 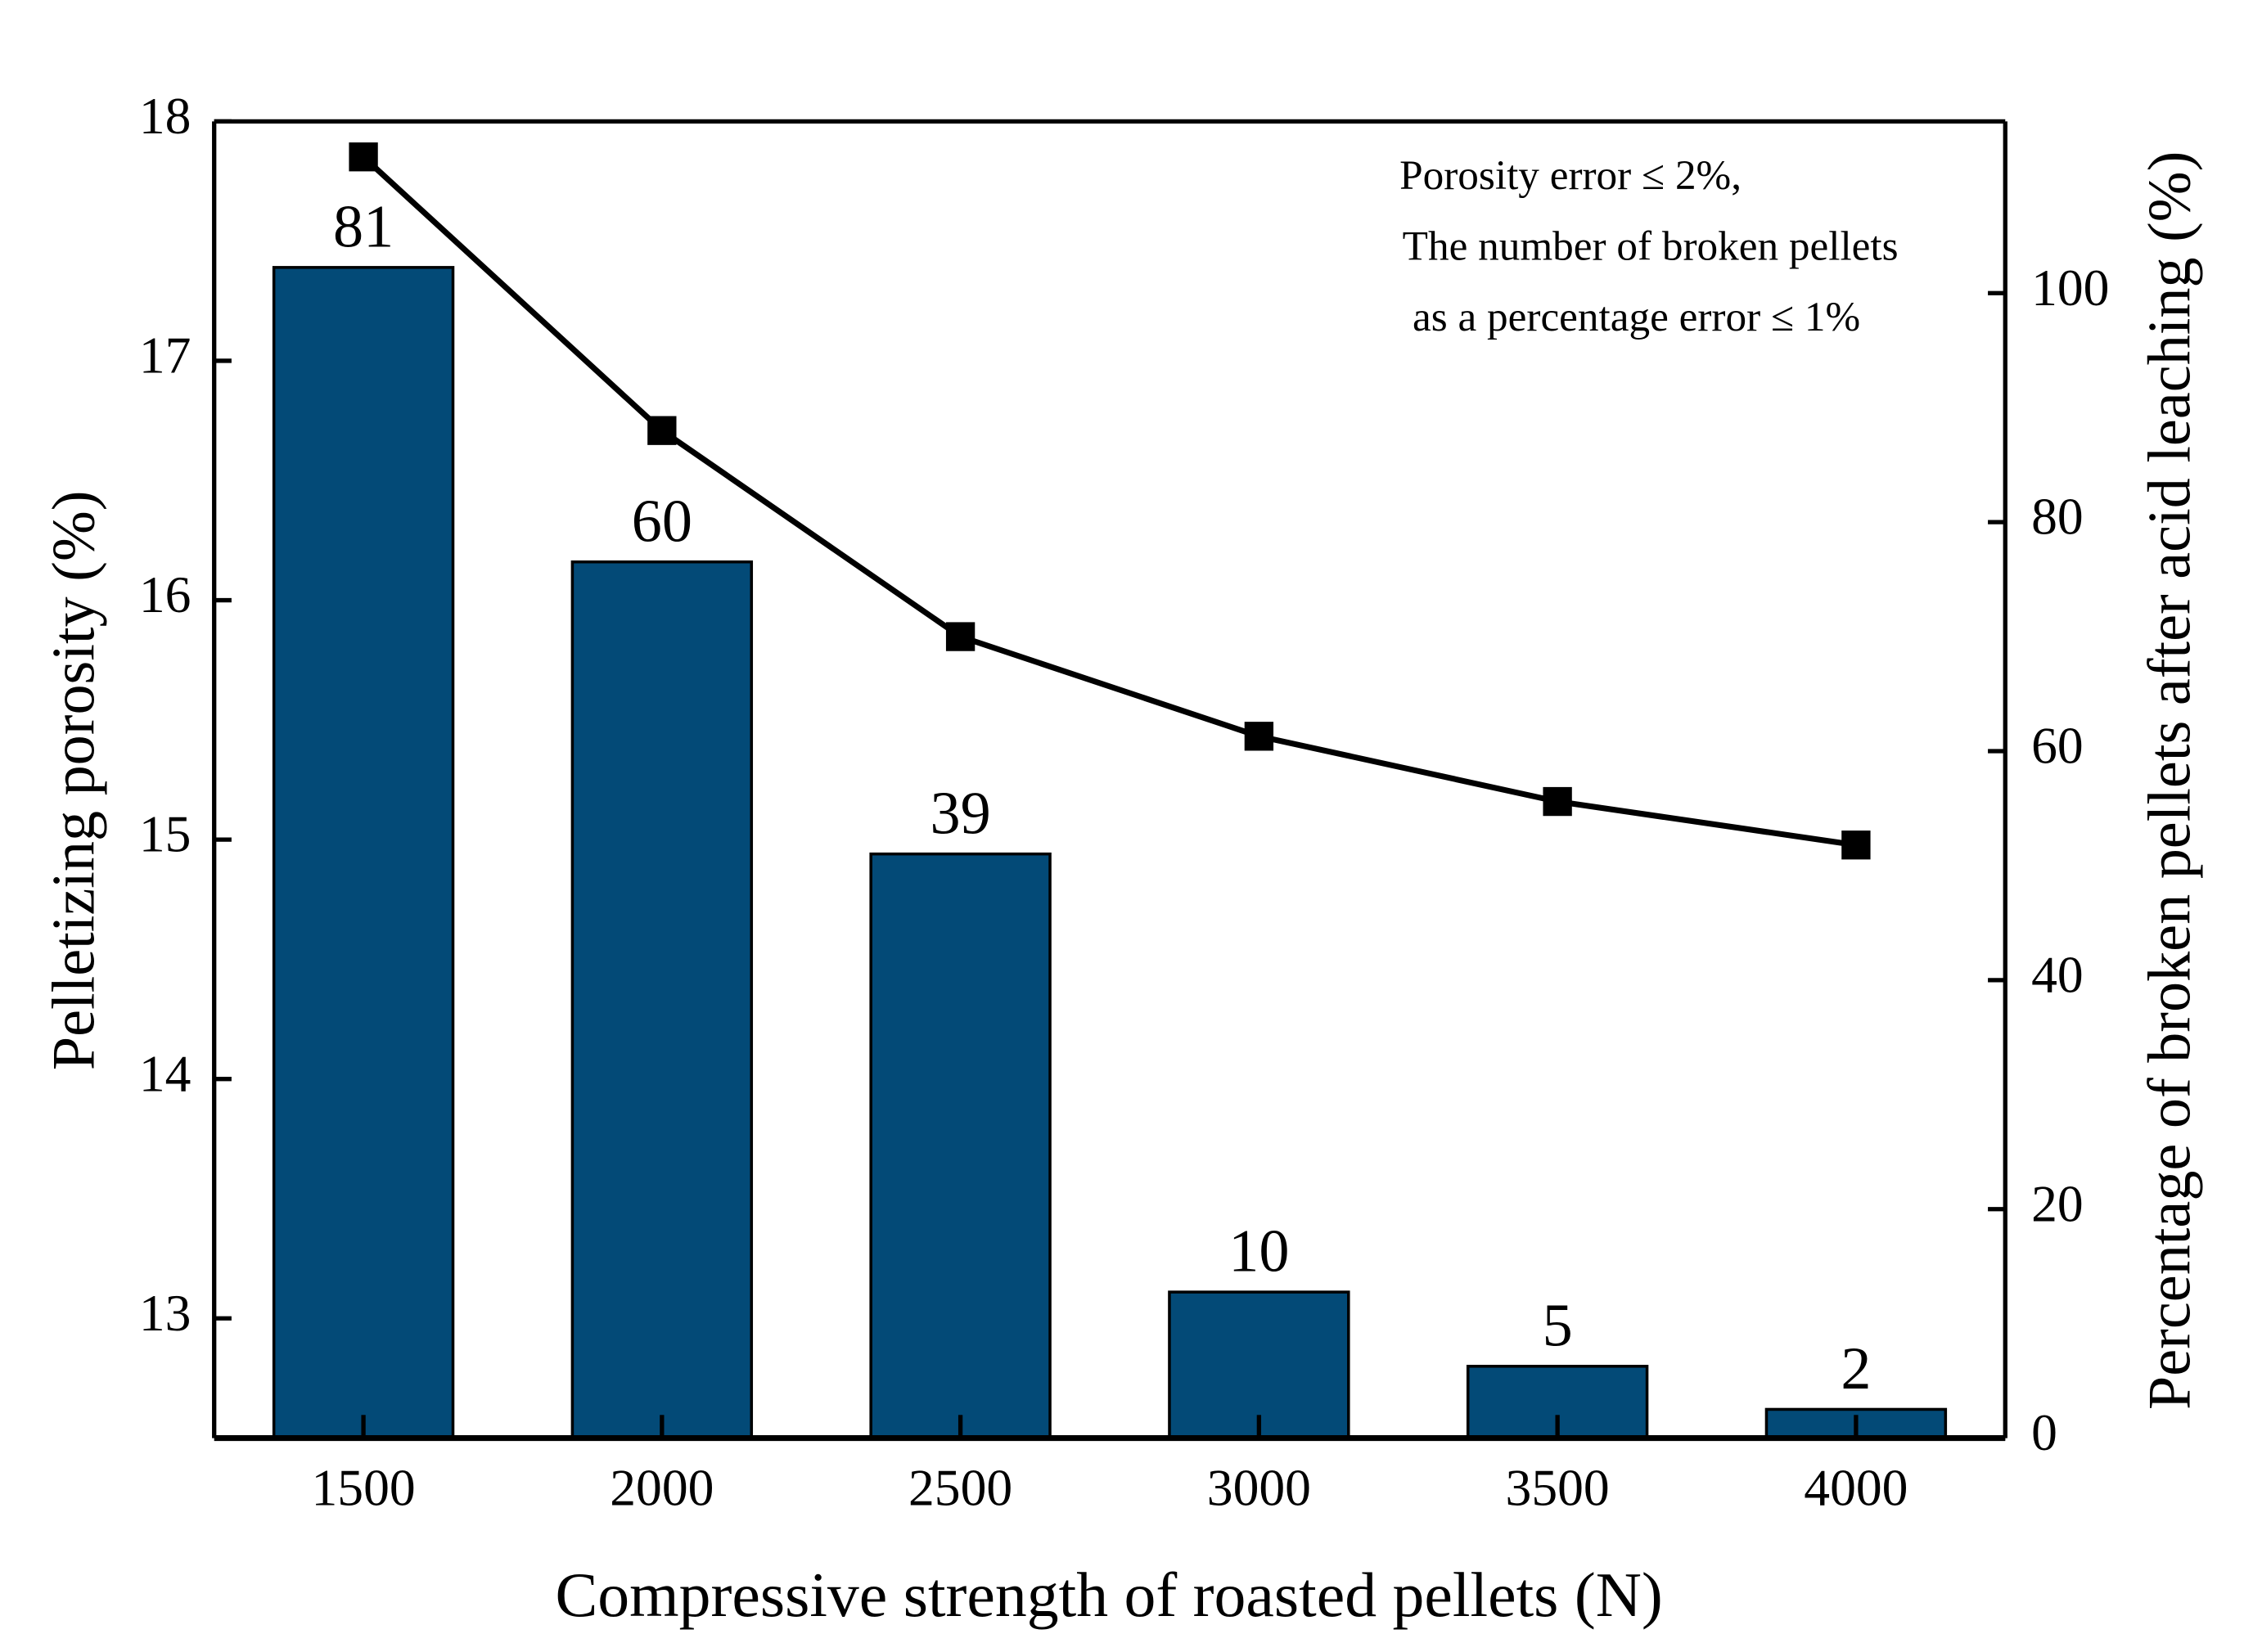 I want to click on bar-label: 5, so click(x=1558, y=1325).